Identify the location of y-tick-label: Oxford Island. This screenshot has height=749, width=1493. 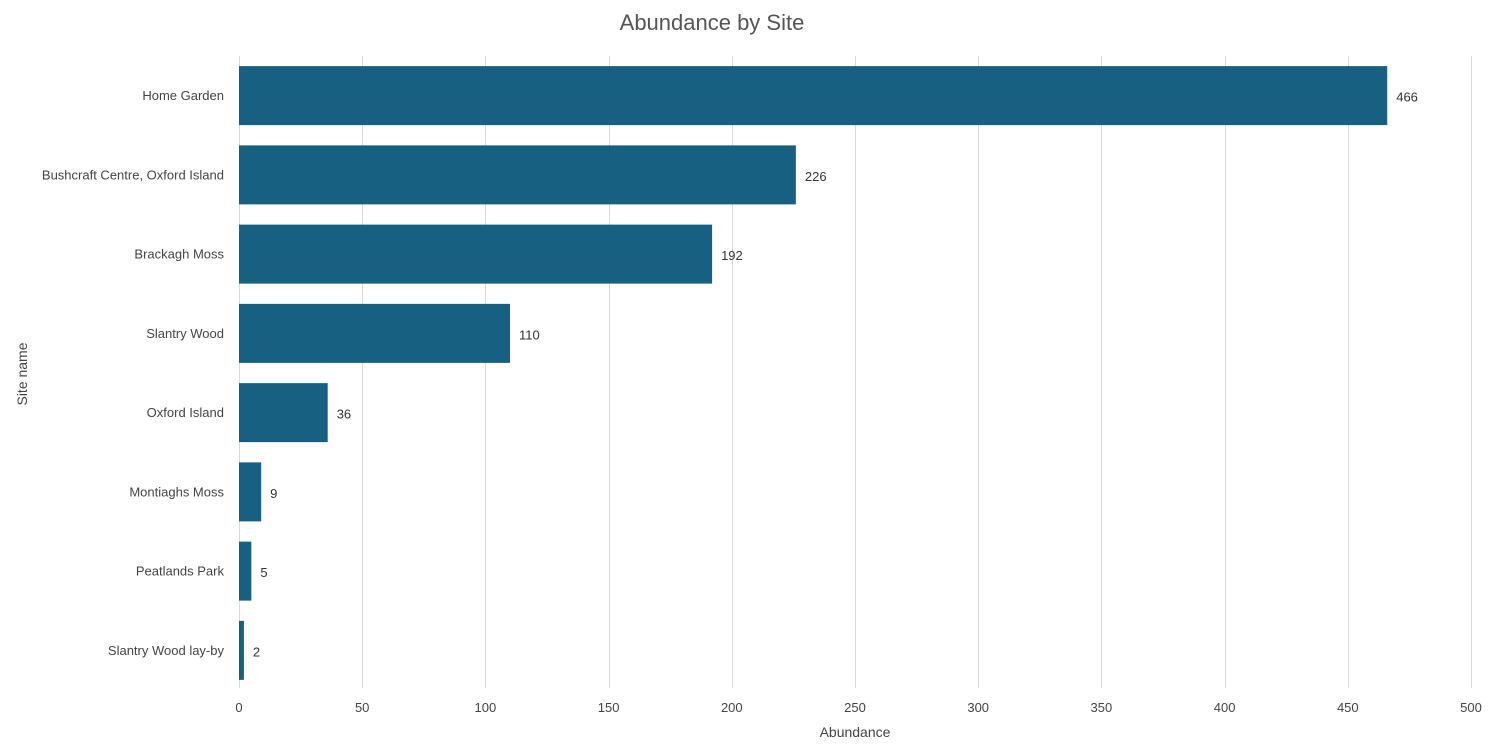
(185, 412).